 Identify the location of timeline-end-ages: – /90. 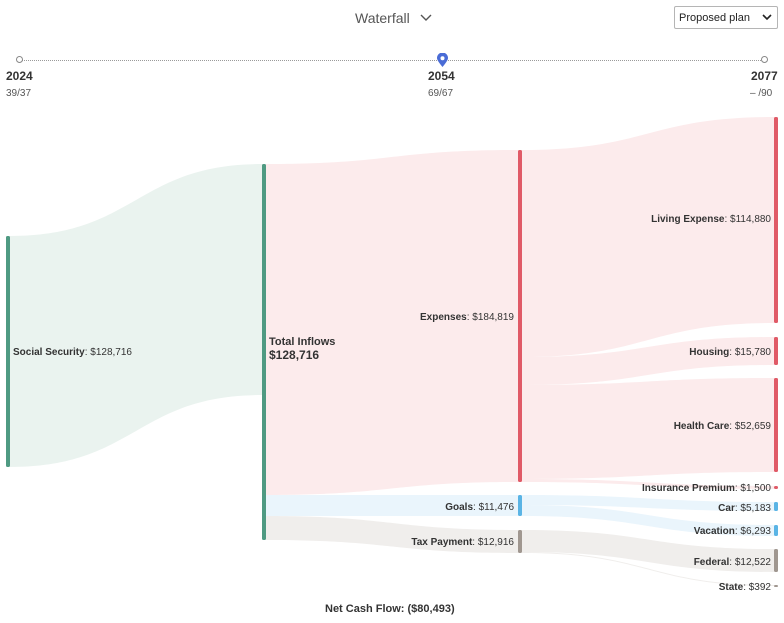
(761, 93).